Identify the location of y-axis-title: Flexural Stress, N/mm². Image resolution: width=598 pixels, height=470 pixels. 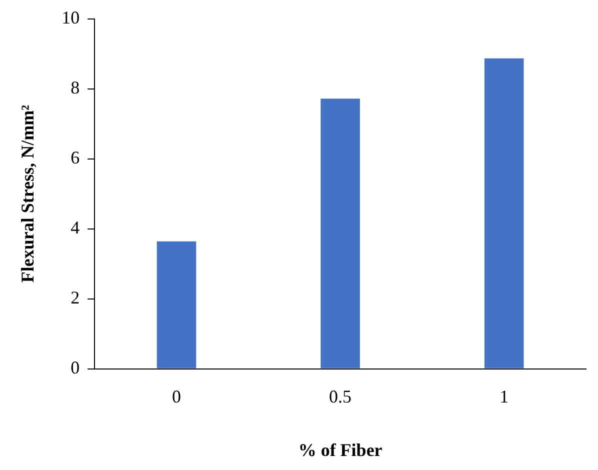
(27, 194).